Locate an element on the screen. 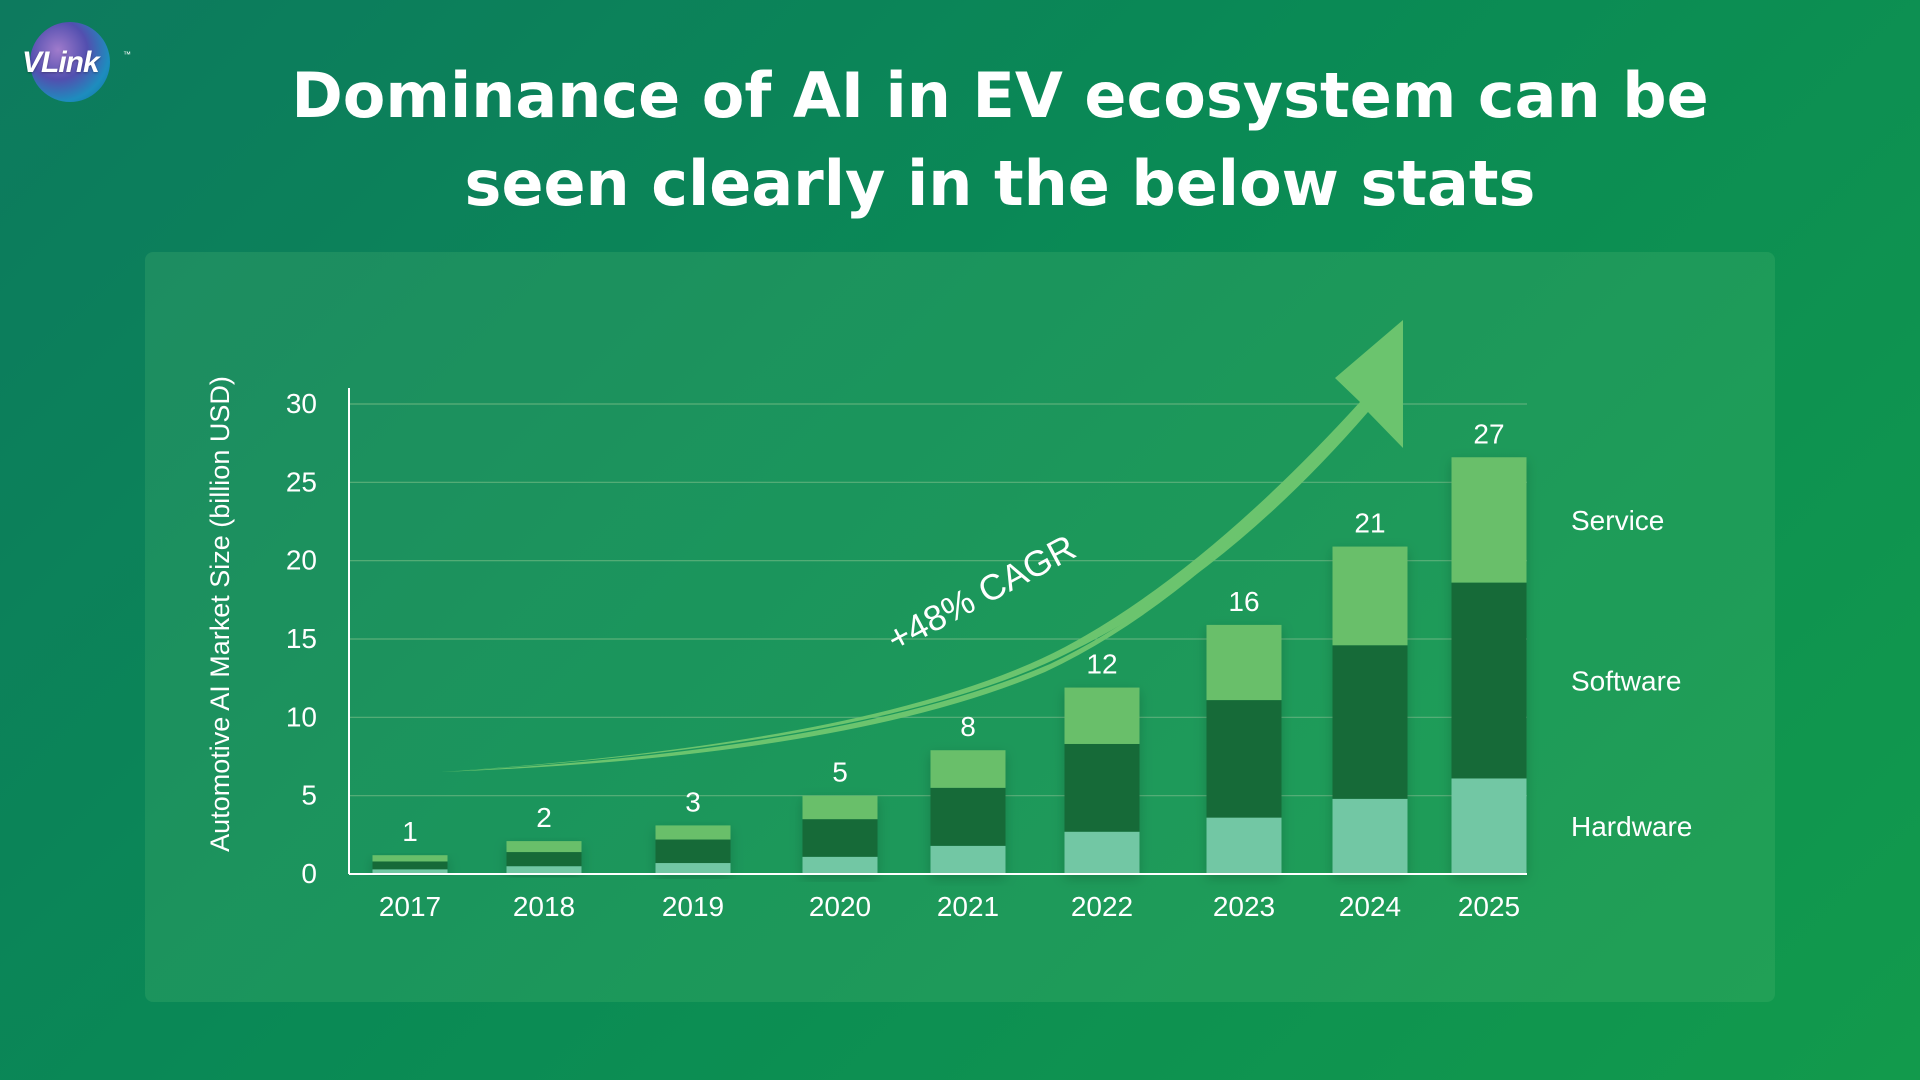  total-label-2017: 1 is located at coordinates (410, 831).